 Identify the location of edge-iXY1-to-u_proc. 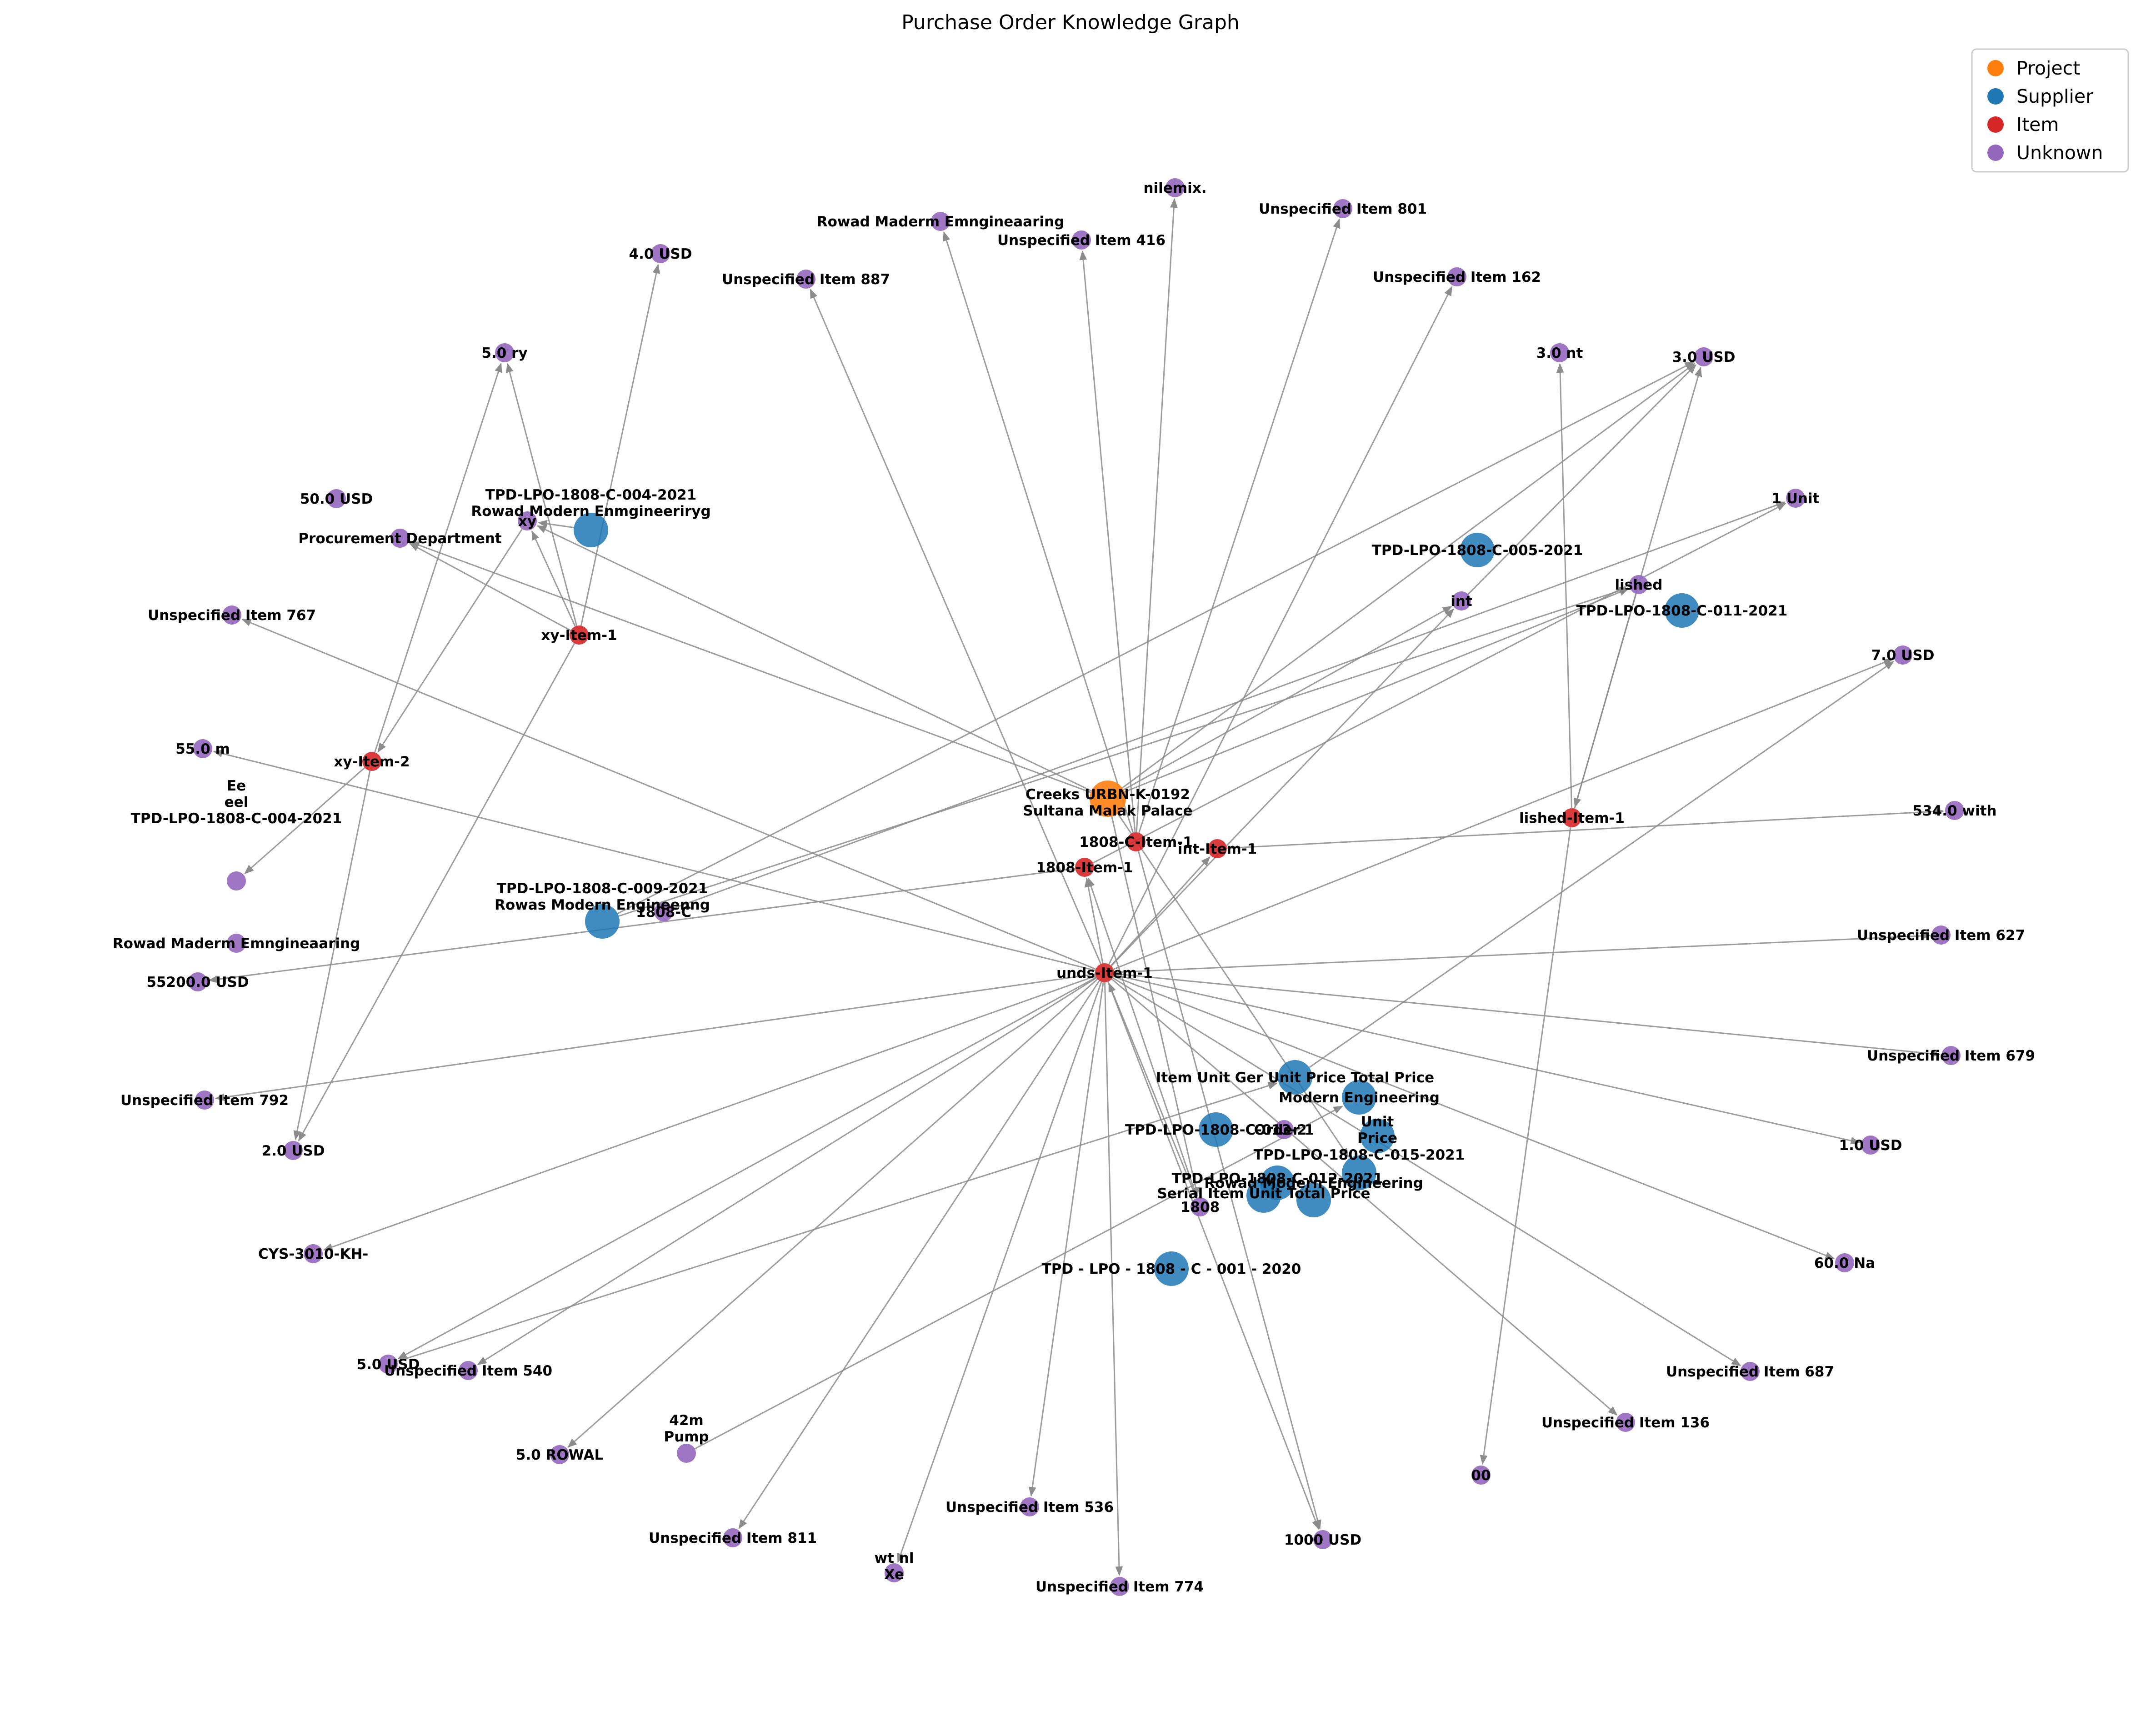
(490, 587).